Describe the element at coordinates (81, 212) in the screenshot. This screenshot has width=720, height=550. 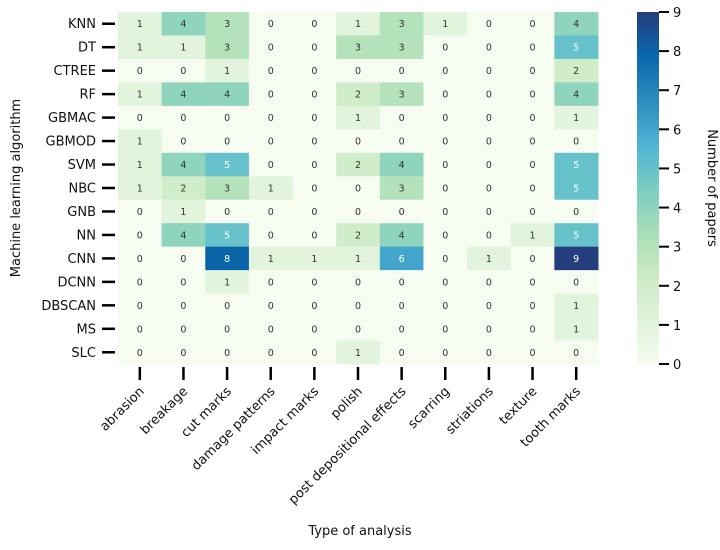
I see `row-label: GNB` at that location.